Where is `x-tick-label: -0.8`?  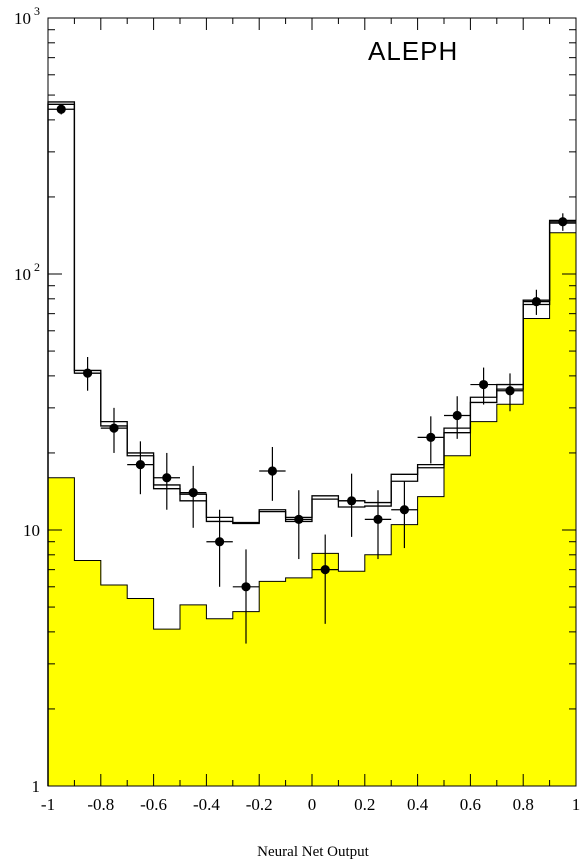
x-tick-label: -0.8 is located at coordinates (100, 804).